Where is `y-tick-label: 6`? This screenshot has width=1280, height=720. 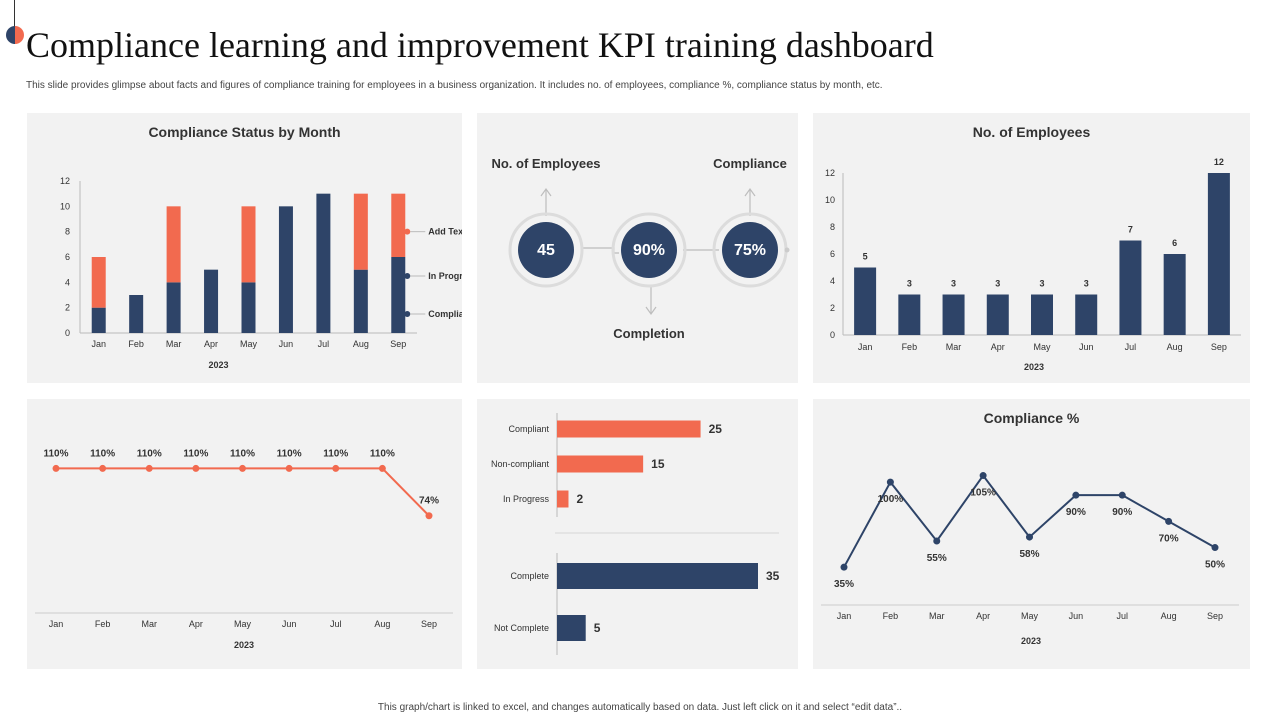
y-tick-label: 6 is located at coordinates (67, 257).